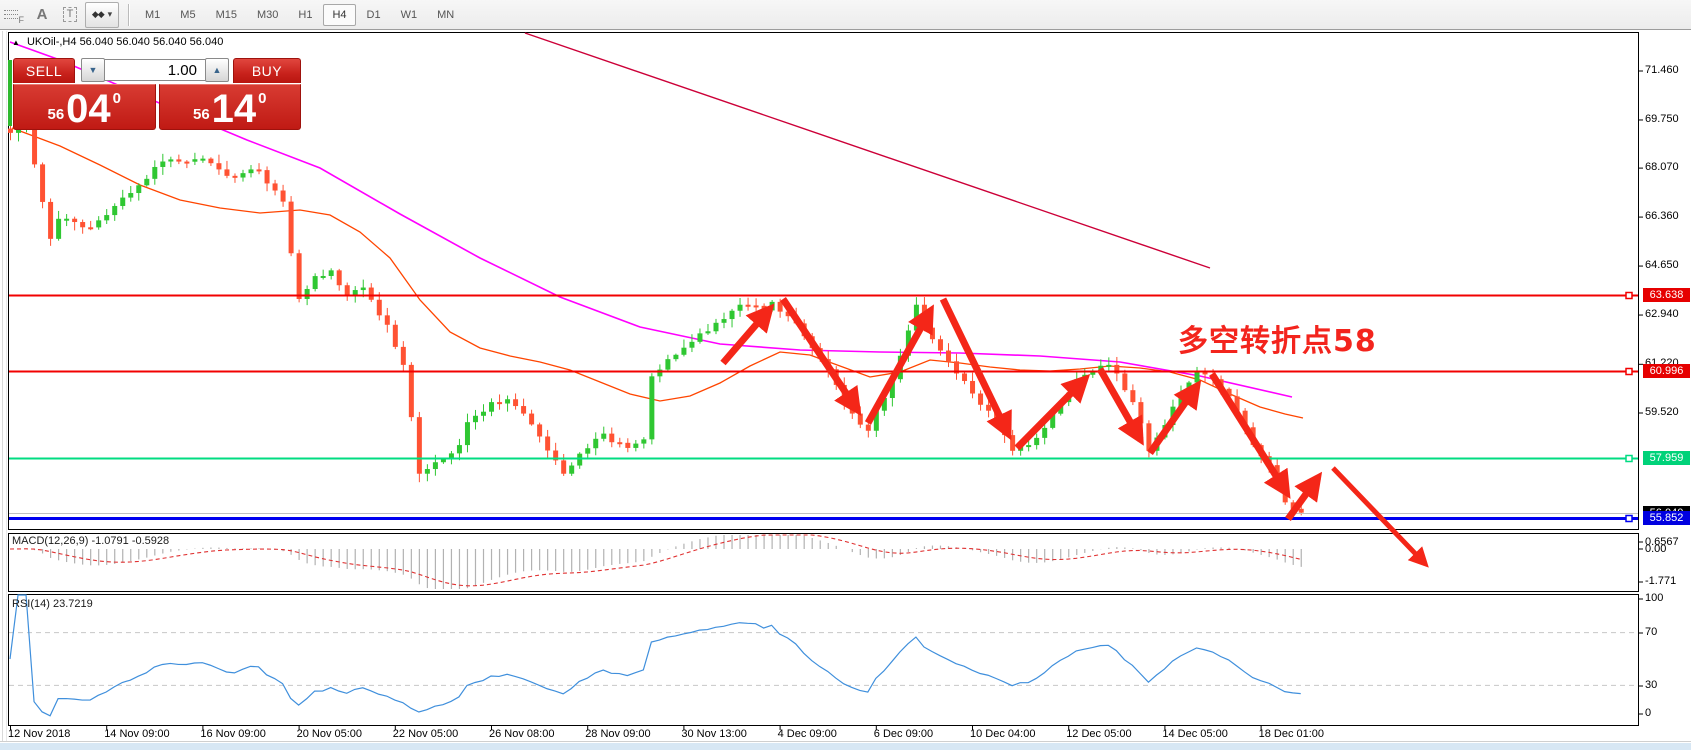 The image size is (1691, 750). What do you see at coordinates (52, 604) in the screenshot?
I see `rsi-indicator-label: RSI(14) 23.7219` at bounding box center [52, 604].